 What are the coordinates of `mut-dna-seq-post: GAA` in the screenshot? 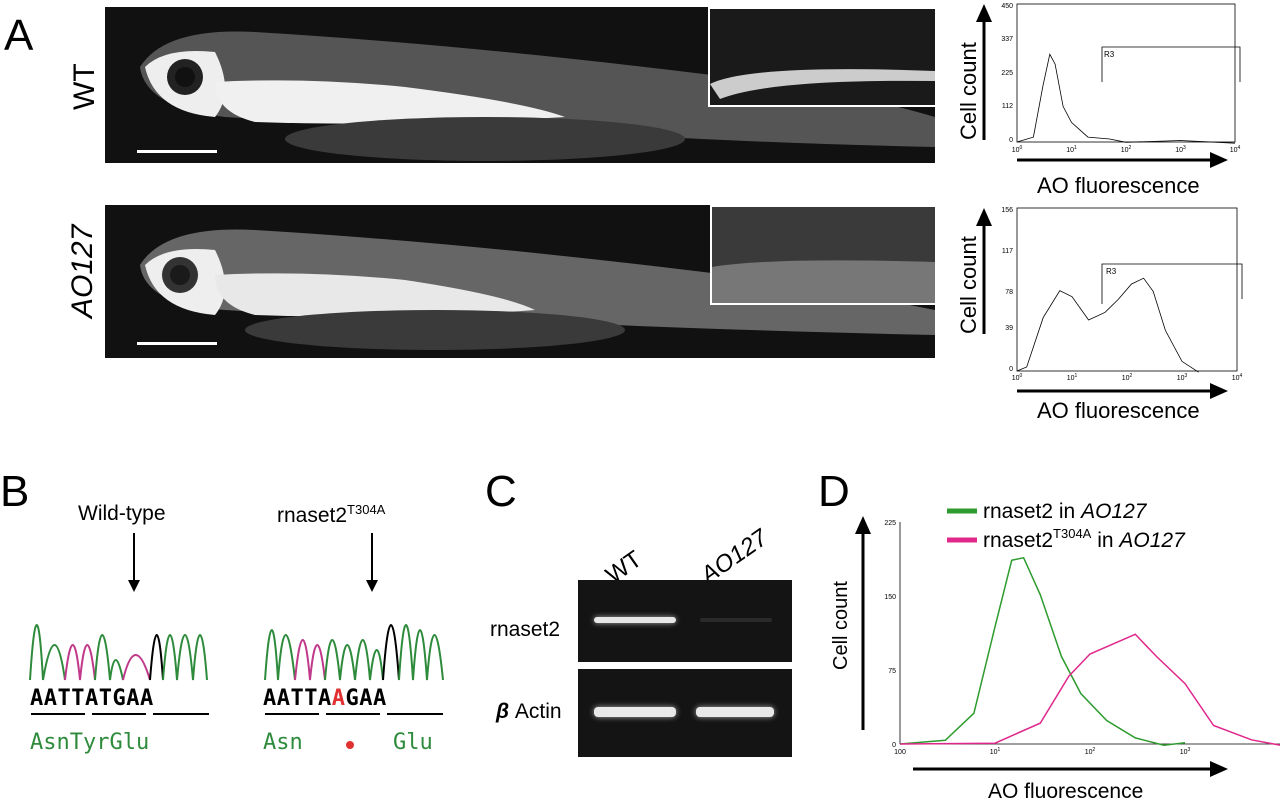 It's located at (366, 698).